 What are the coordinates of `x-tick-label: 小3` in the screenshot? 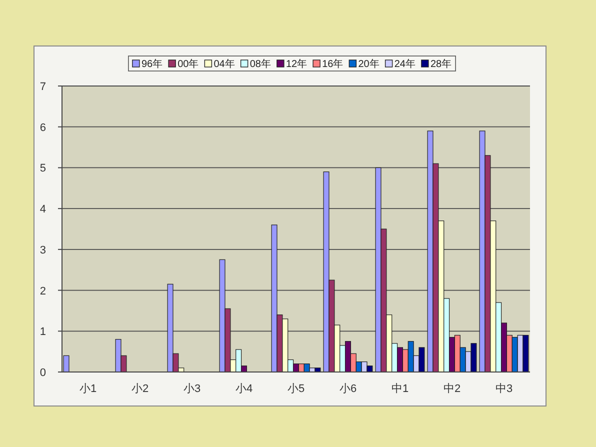 It's located at (192, 388).